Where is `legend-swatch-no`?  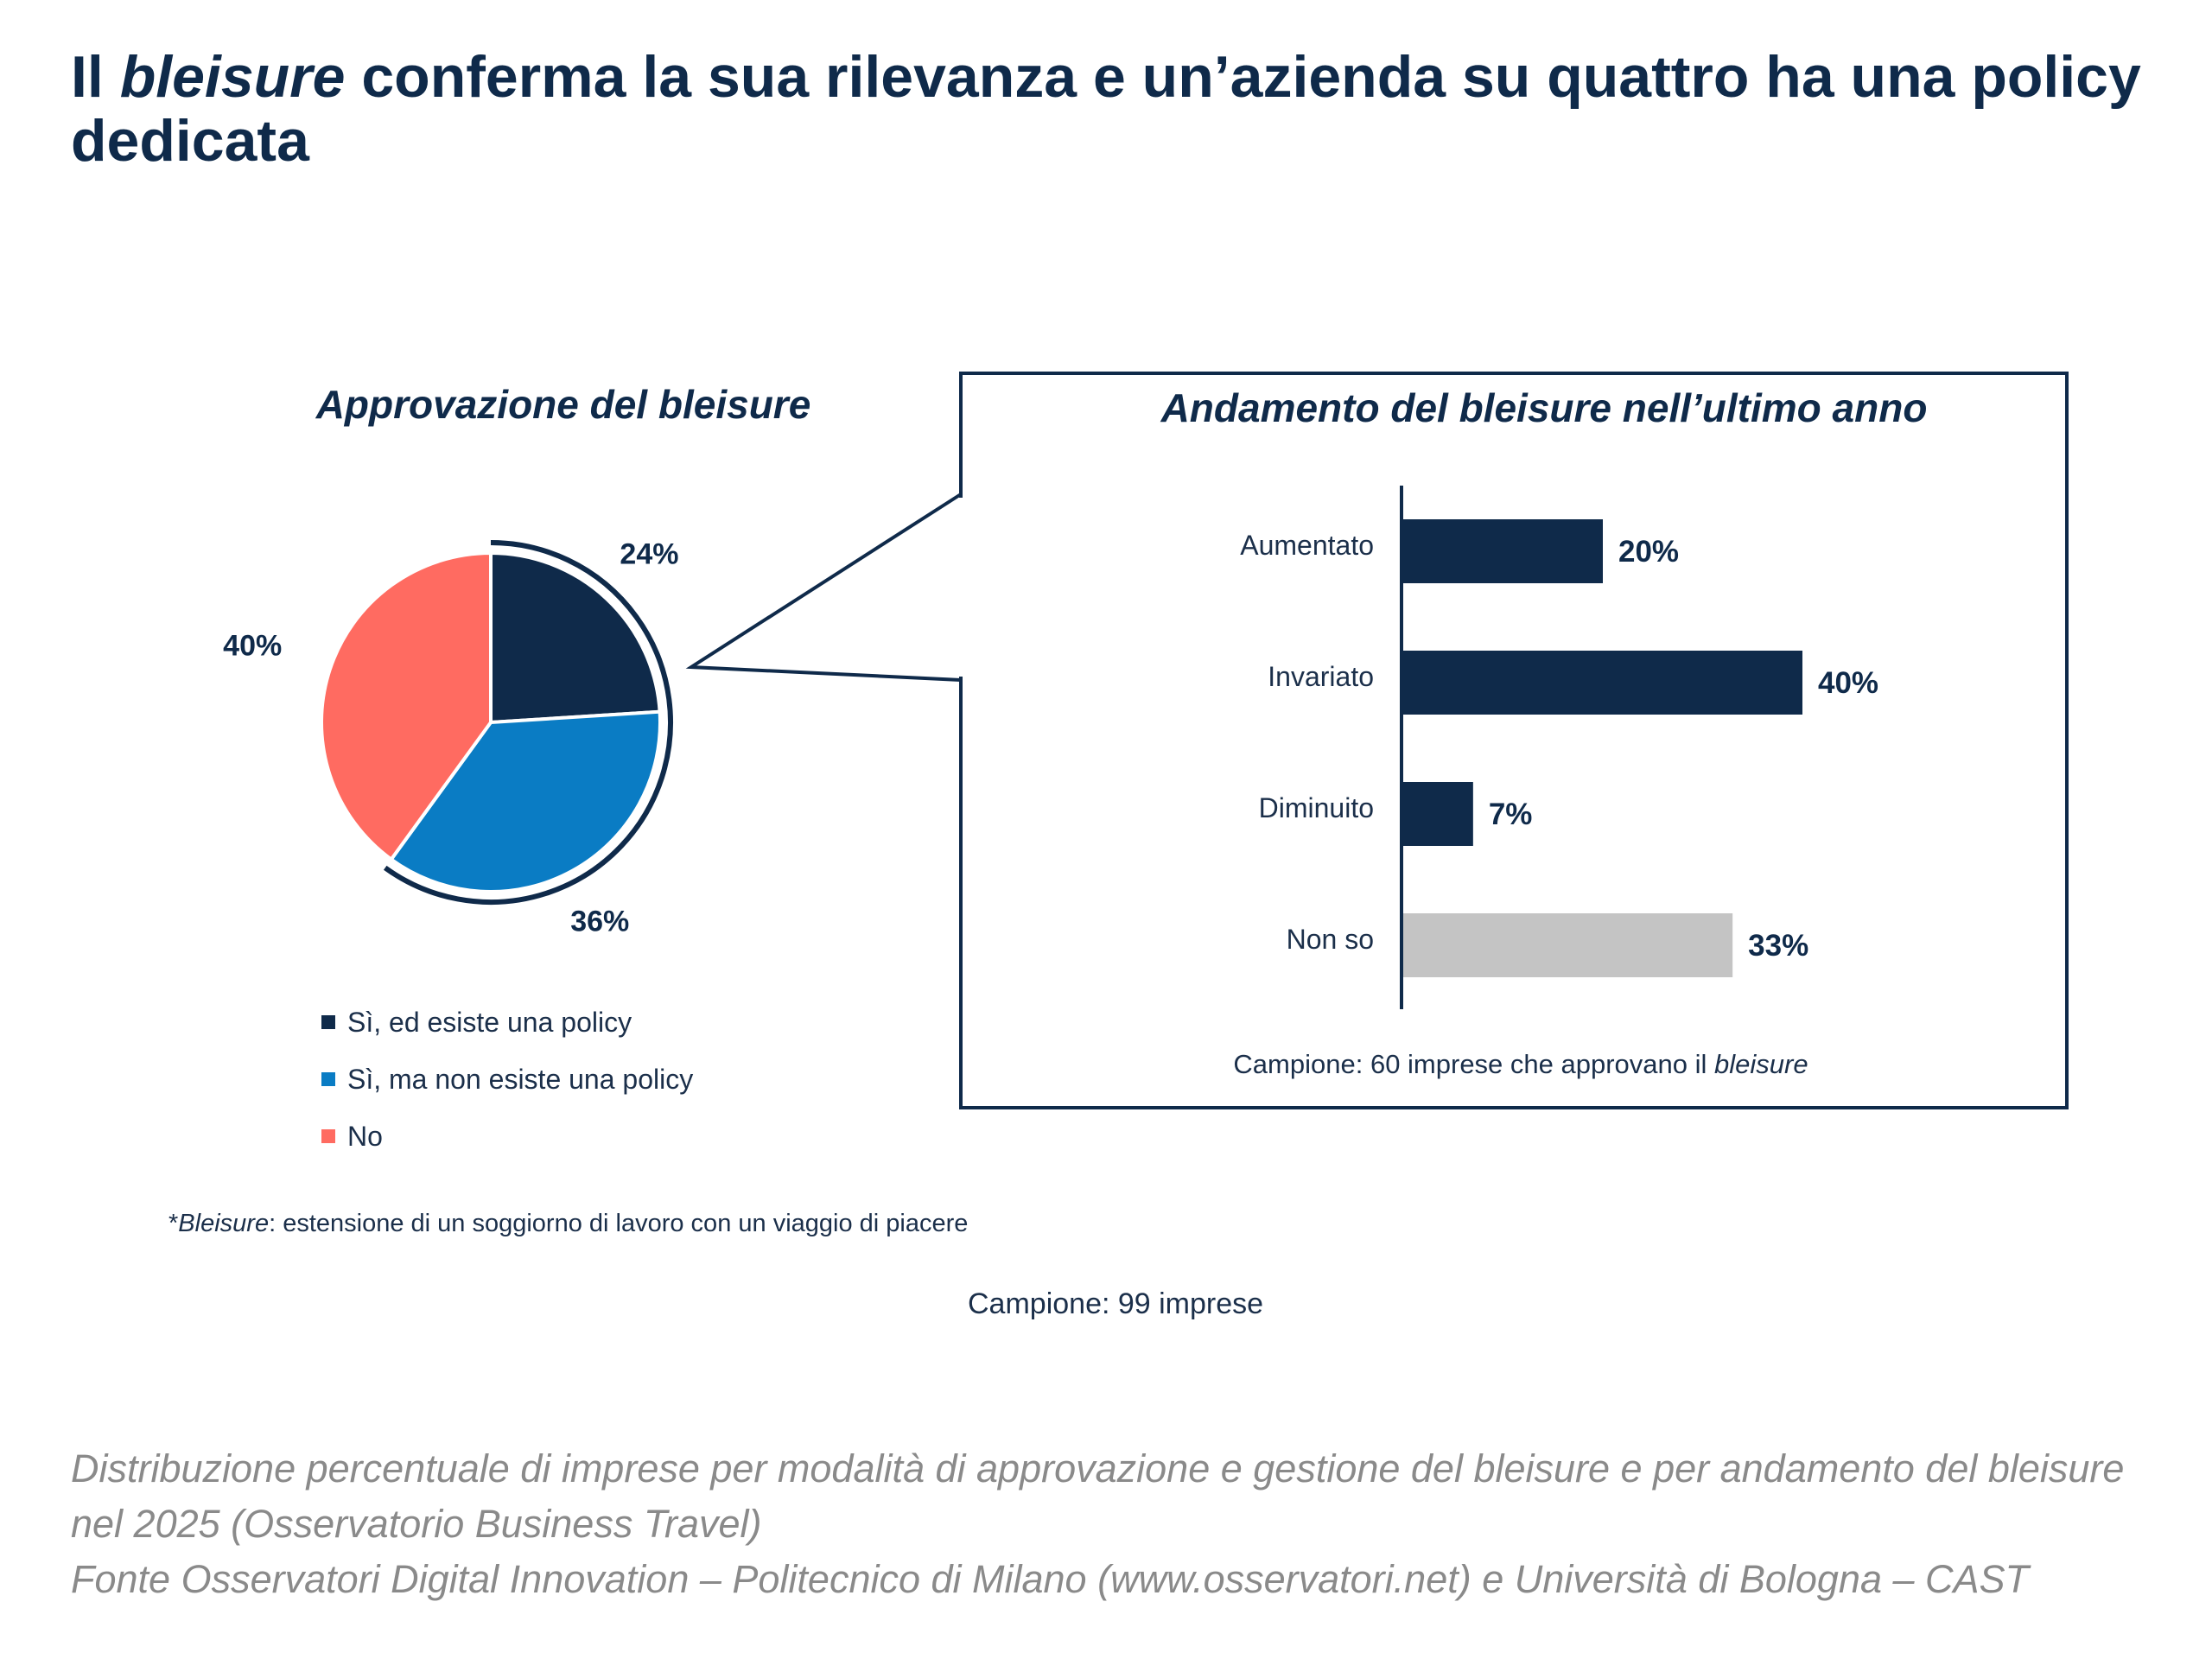 legend-swatch-no is located at coordinates (328, 1136).